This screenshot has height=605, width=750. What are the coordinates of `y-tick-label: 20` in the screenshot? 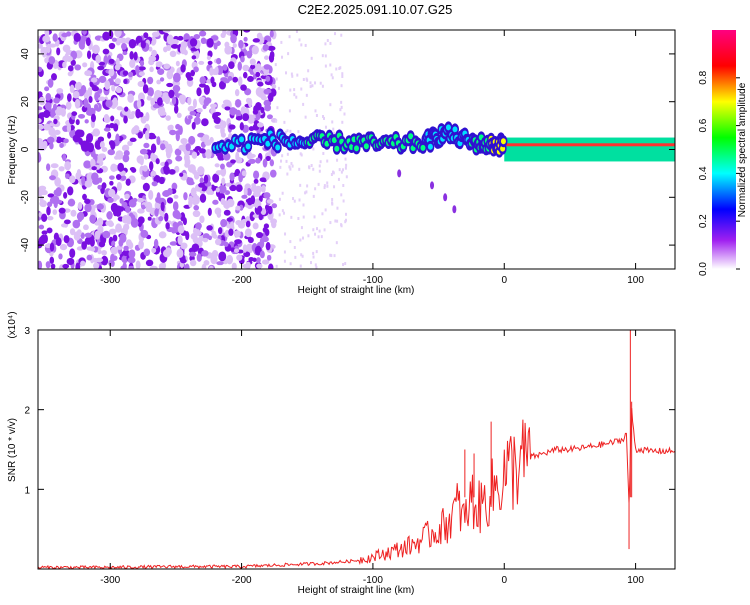 It's located at (25, 102).